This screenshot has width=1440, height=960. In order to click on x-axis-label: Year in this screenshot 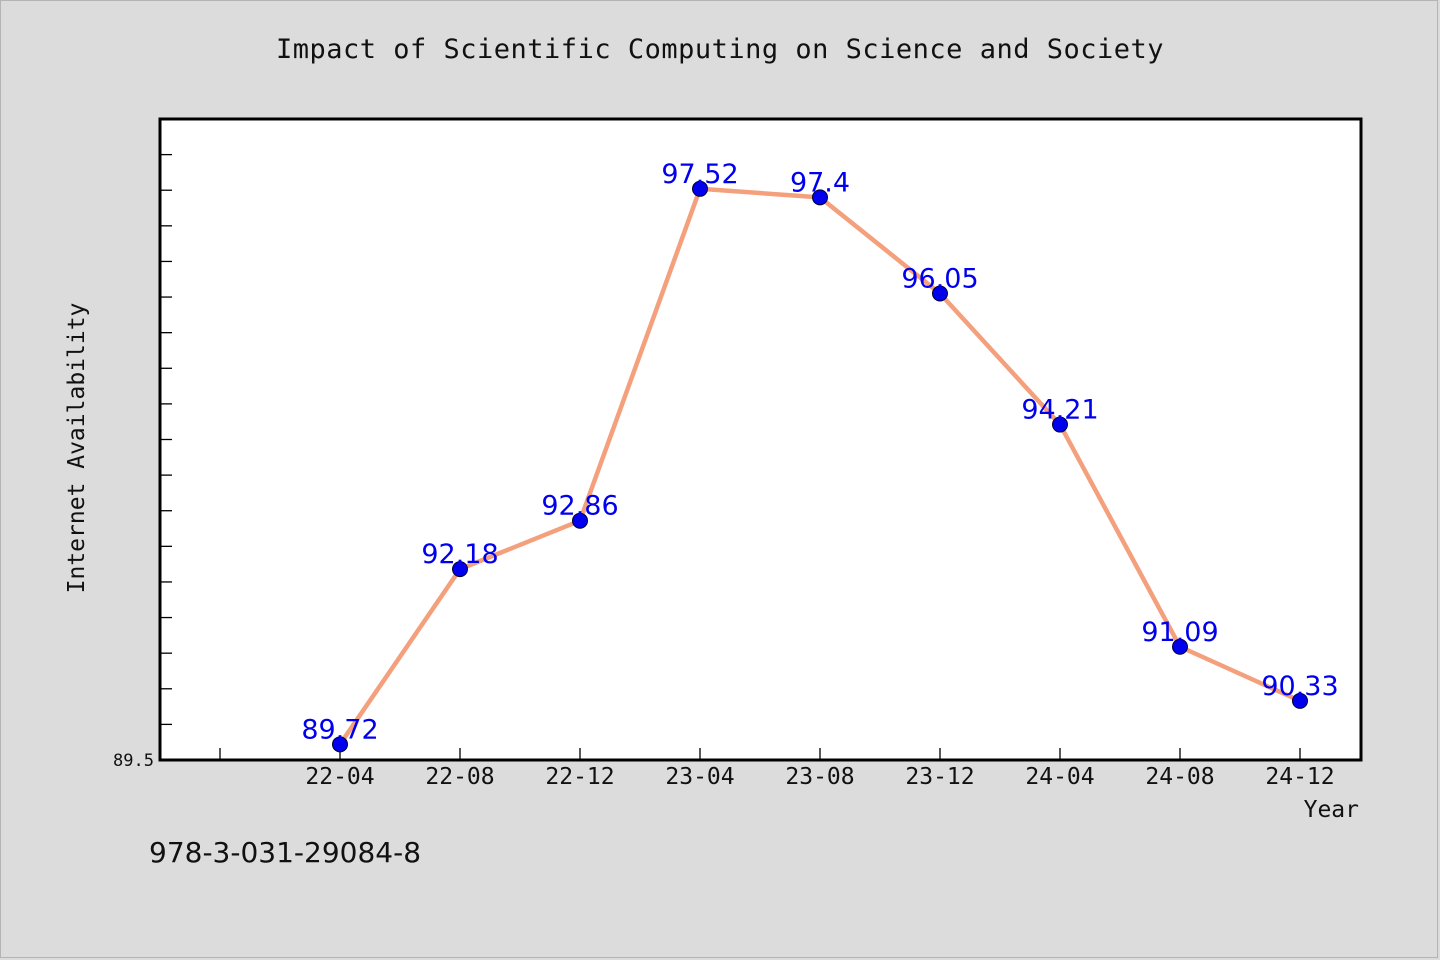, I will do `click(1331, 810)`.